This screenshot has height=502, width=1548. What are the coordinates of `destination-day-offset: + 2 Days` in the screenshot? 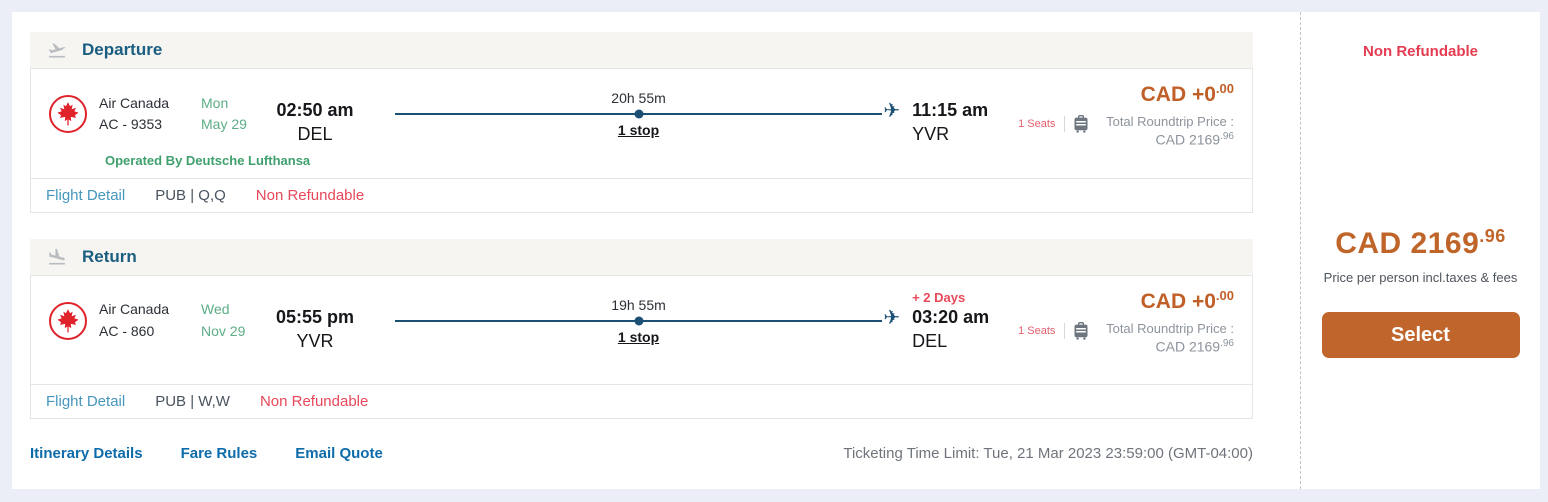 It's located at (939, 297).